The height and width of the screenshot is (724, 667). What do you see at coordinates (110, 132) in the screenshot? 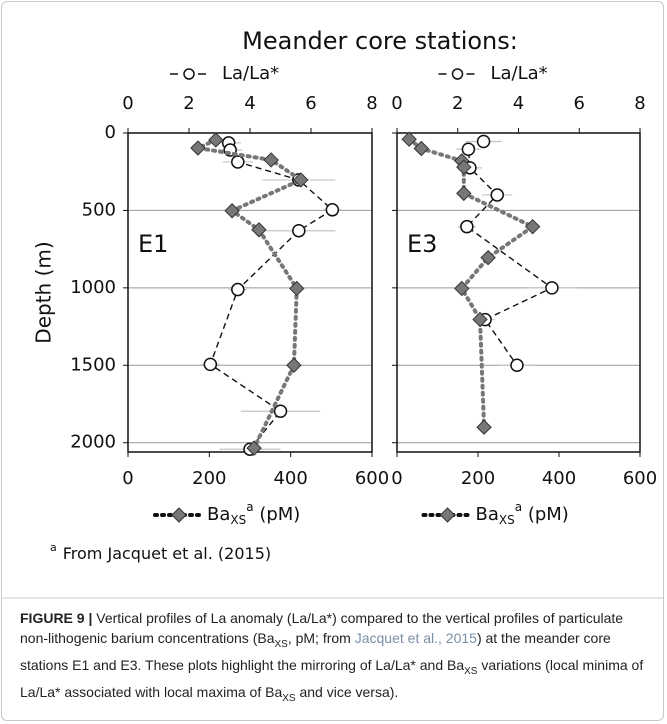
I see `y-tick-label: 0` at bounding box center [110, 132].